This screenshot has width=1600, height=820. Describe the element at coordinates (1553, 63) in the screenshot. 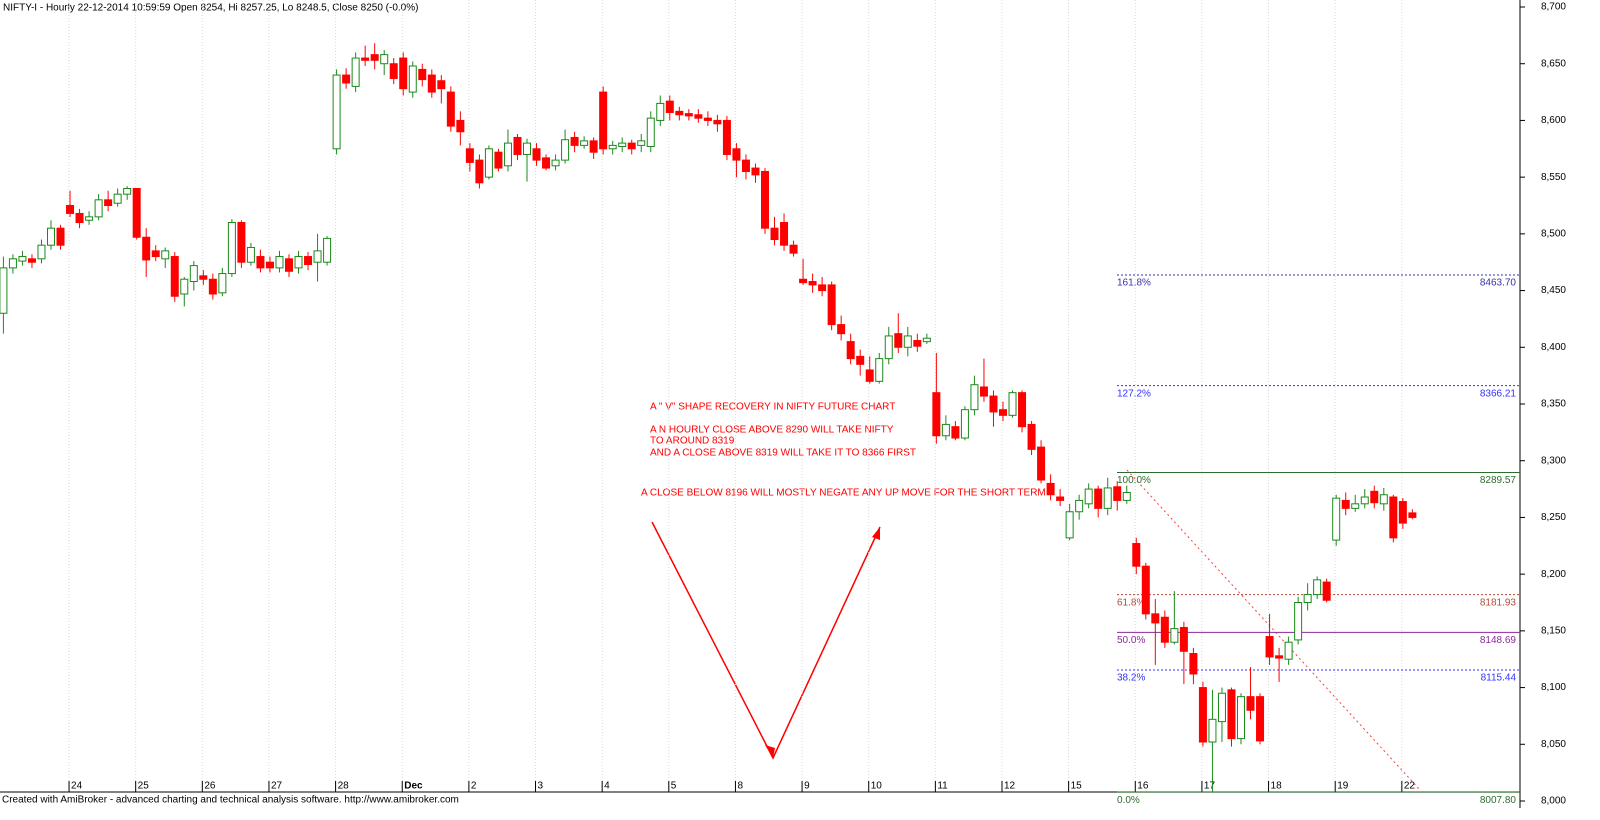

I see `y-tick-label: 8,650` at that location.